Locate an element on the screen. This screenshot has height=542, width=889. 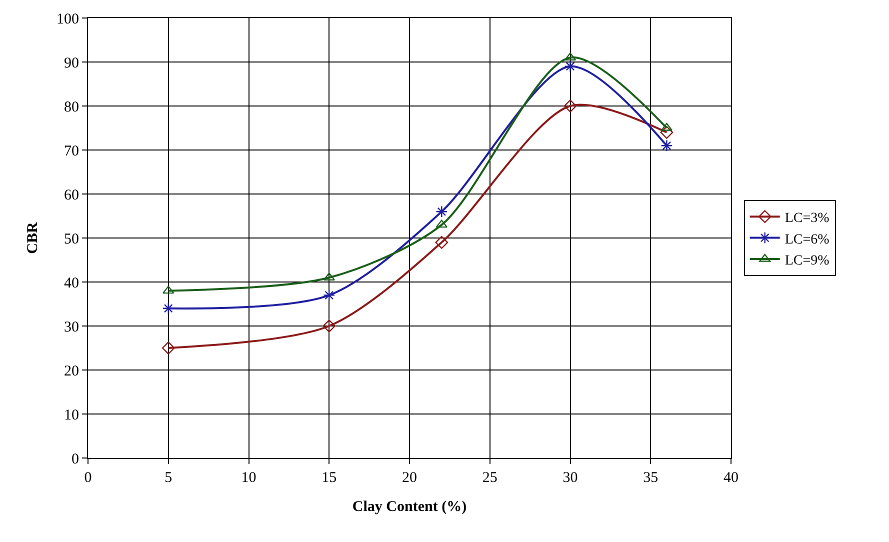
x-tick-label: 10 is located at coordinates (248, 478).